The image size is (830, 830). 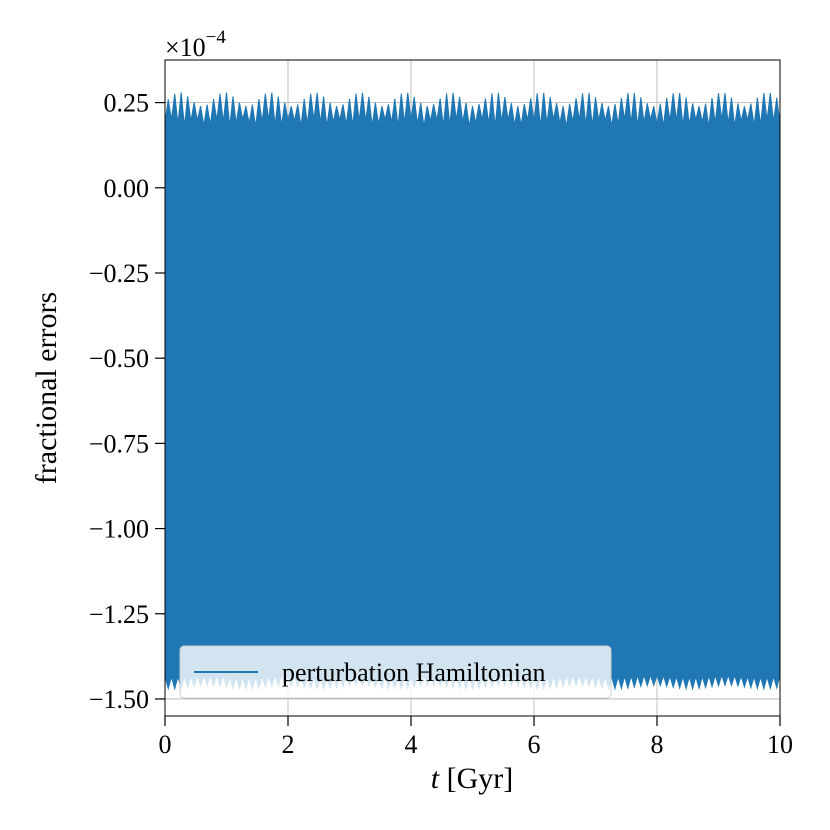 I want to click on y-tick-label-0: 0.25, so click(x=127, y=103).